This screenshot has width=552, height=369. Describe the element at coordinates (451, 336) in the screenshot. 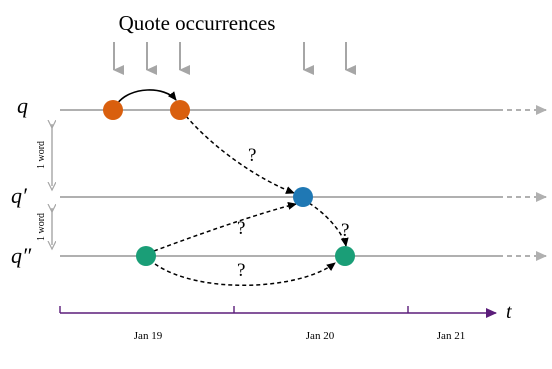

I see `date-label-jan-21: Jan 21` at that location.